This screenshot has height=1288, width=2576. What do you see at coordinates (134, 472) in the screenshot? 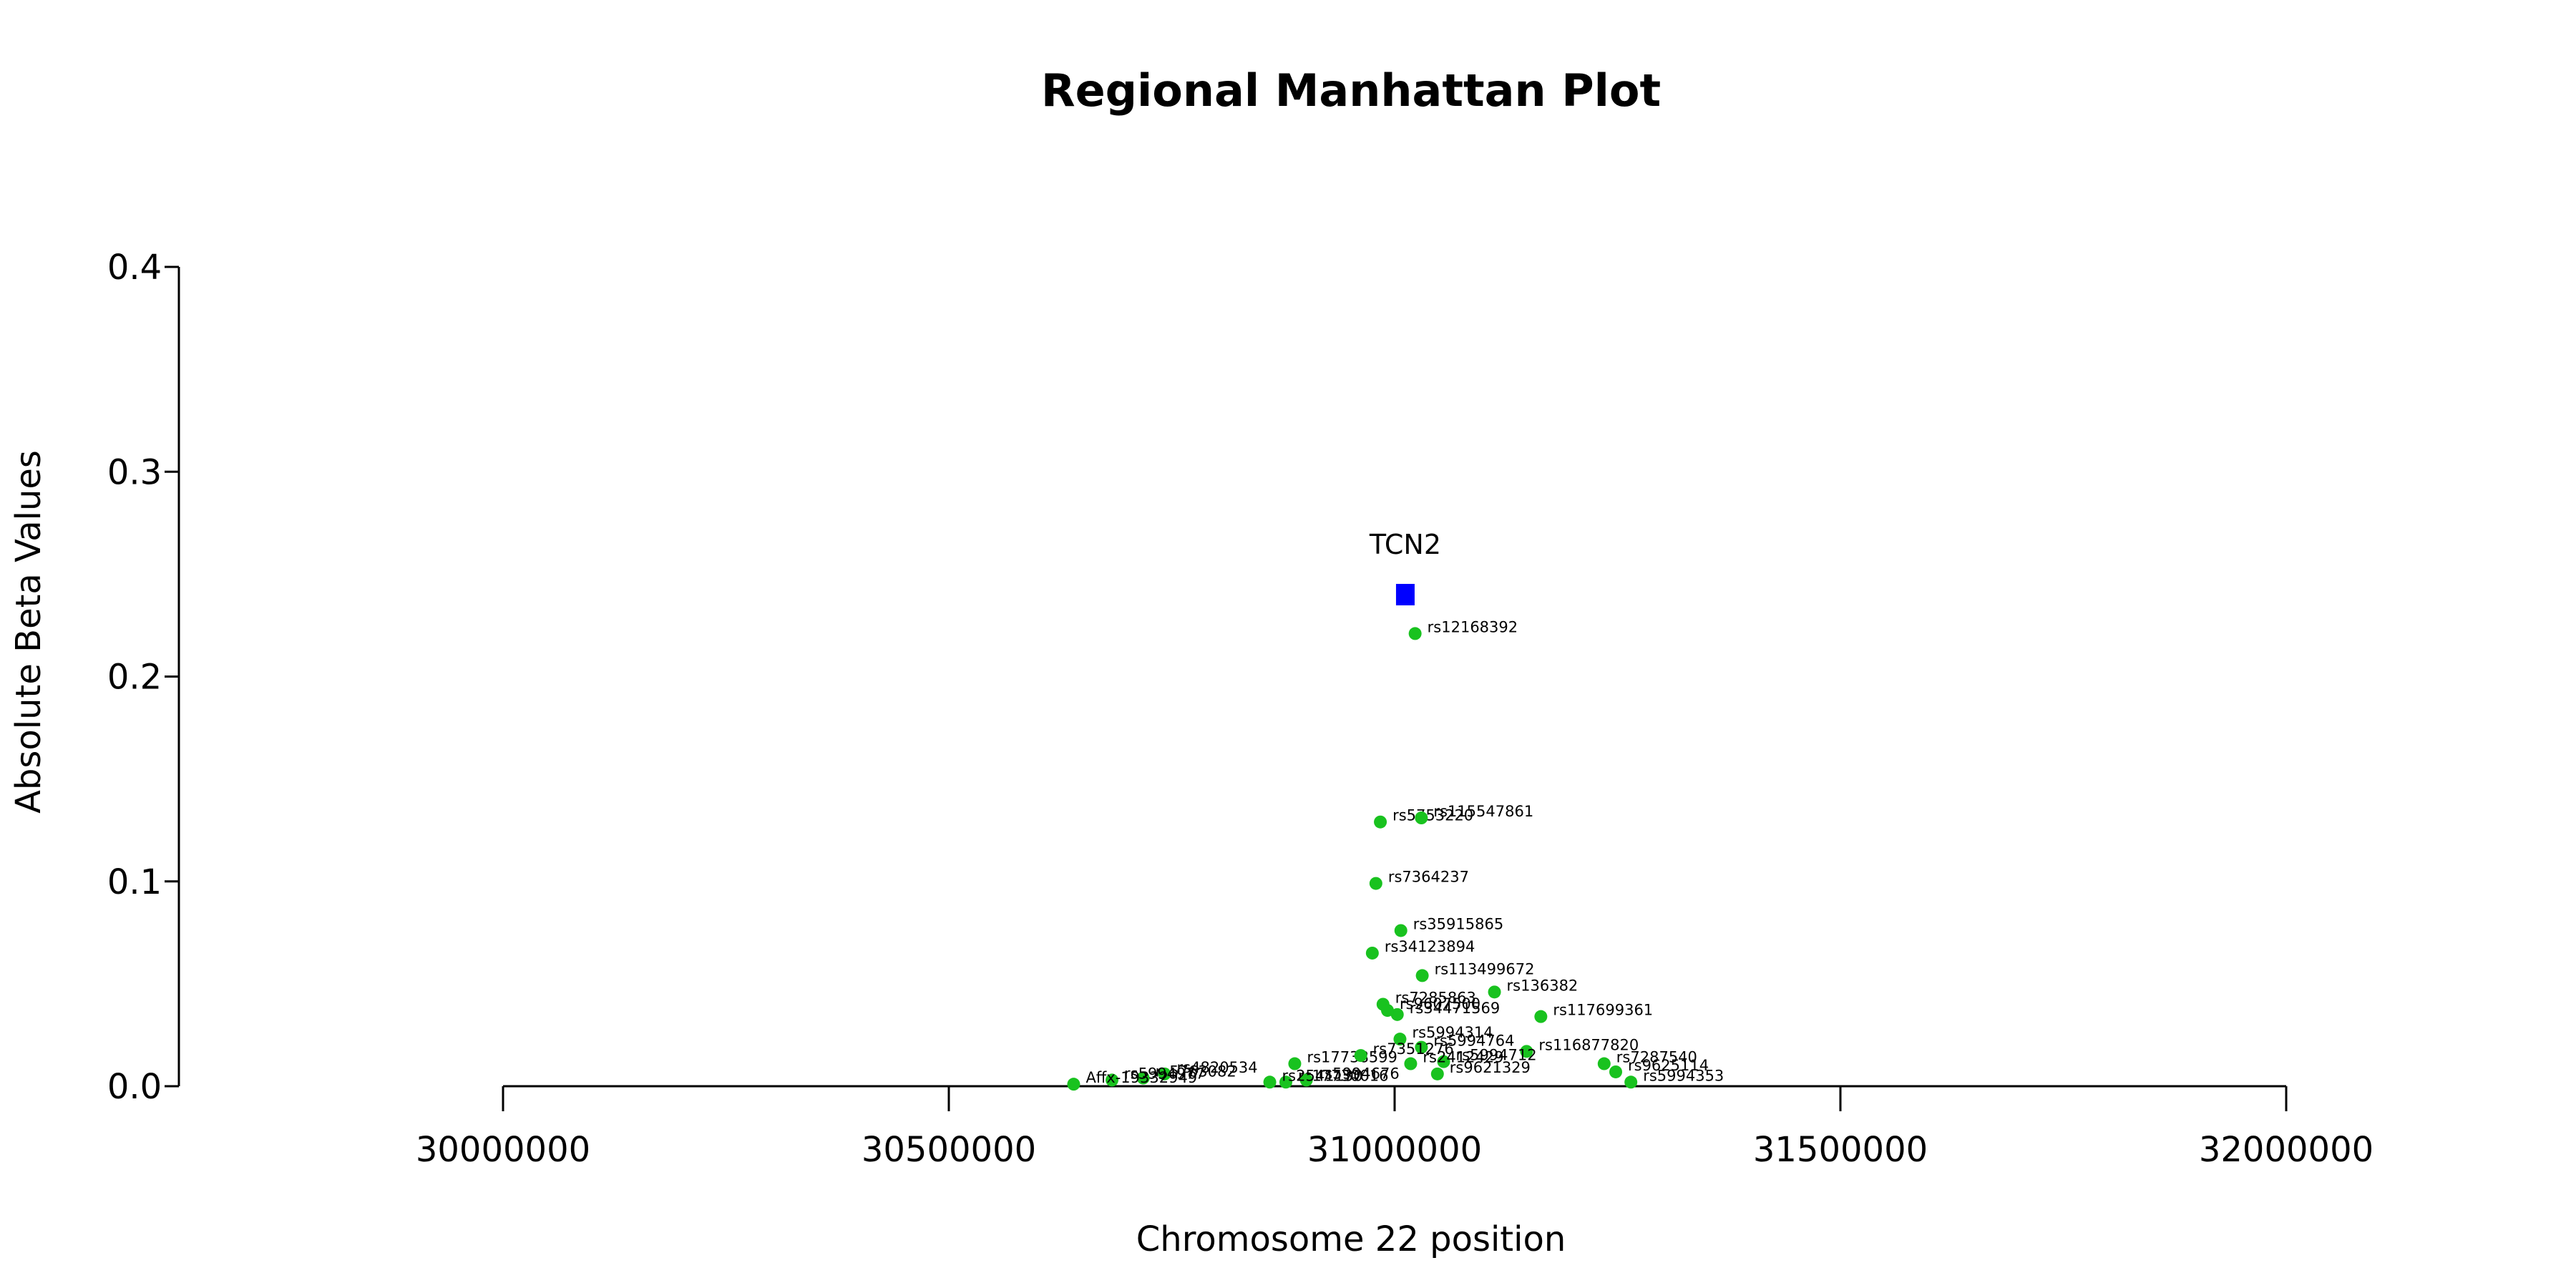
I see `y-tick-label: 0.3` at bounding box center [134, 472].